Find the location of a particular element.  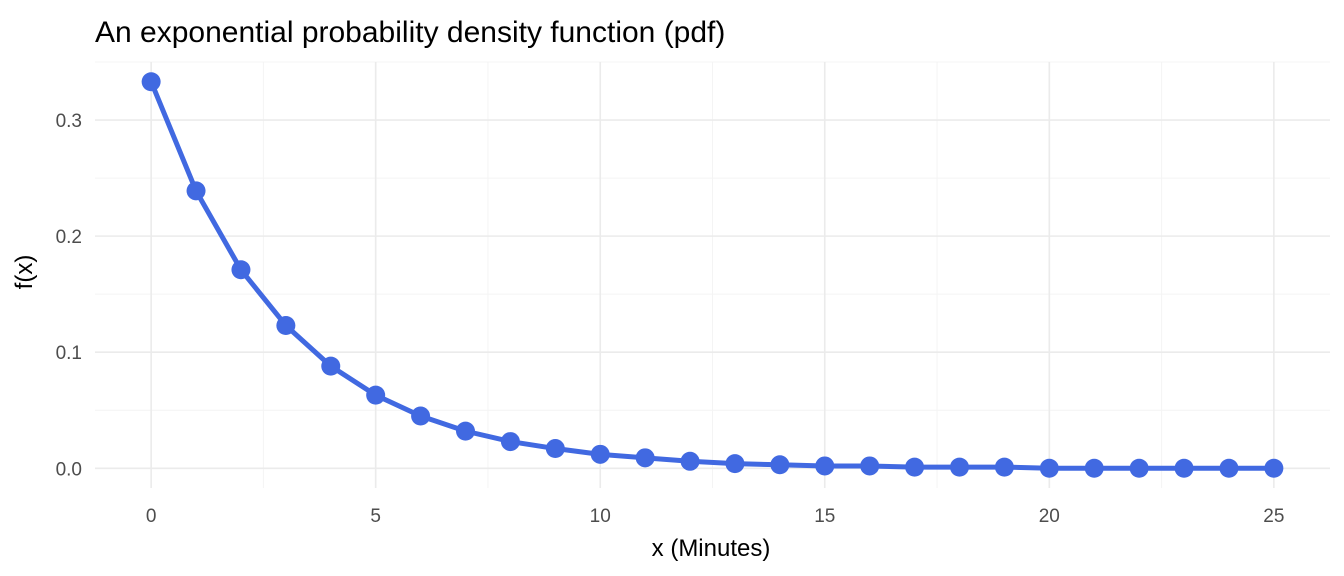

y-axis-title: f(x) is located at coordinates (24, 272).